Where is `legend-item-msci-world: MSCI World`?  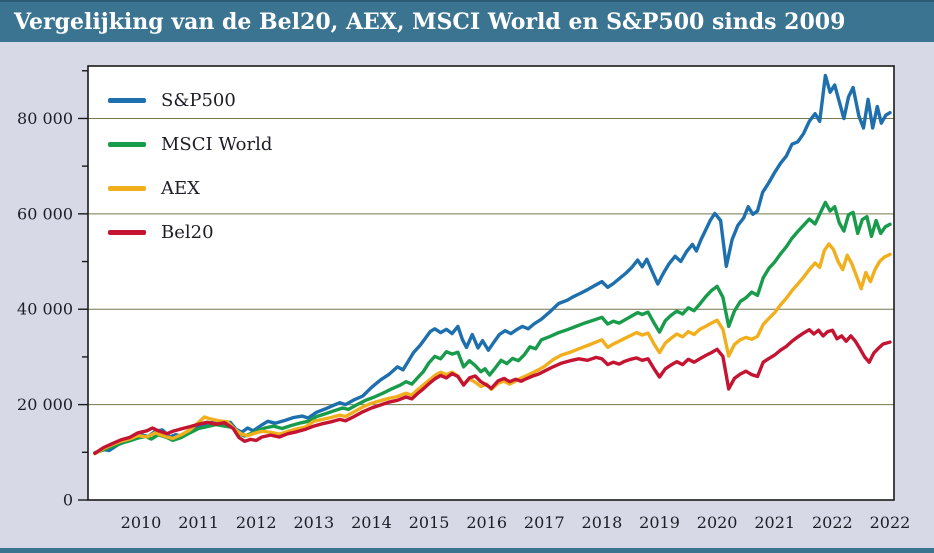
legend-item-msci-world: MSCI World is located at coordinates (190, 144).